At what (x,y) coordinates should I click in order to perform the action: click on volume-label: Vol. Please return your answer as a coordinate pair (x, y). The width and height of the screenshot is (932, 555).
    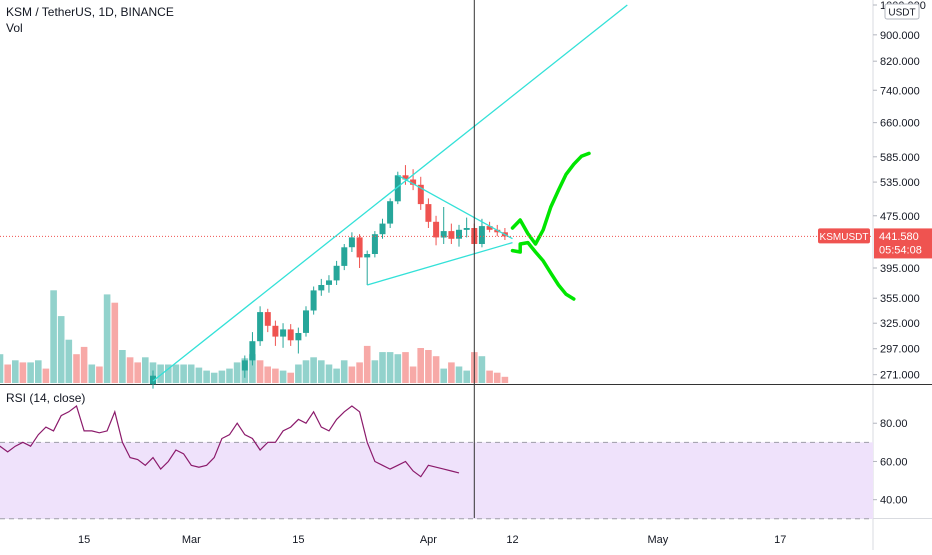
    Looking at the image, I should click on (14, 28).